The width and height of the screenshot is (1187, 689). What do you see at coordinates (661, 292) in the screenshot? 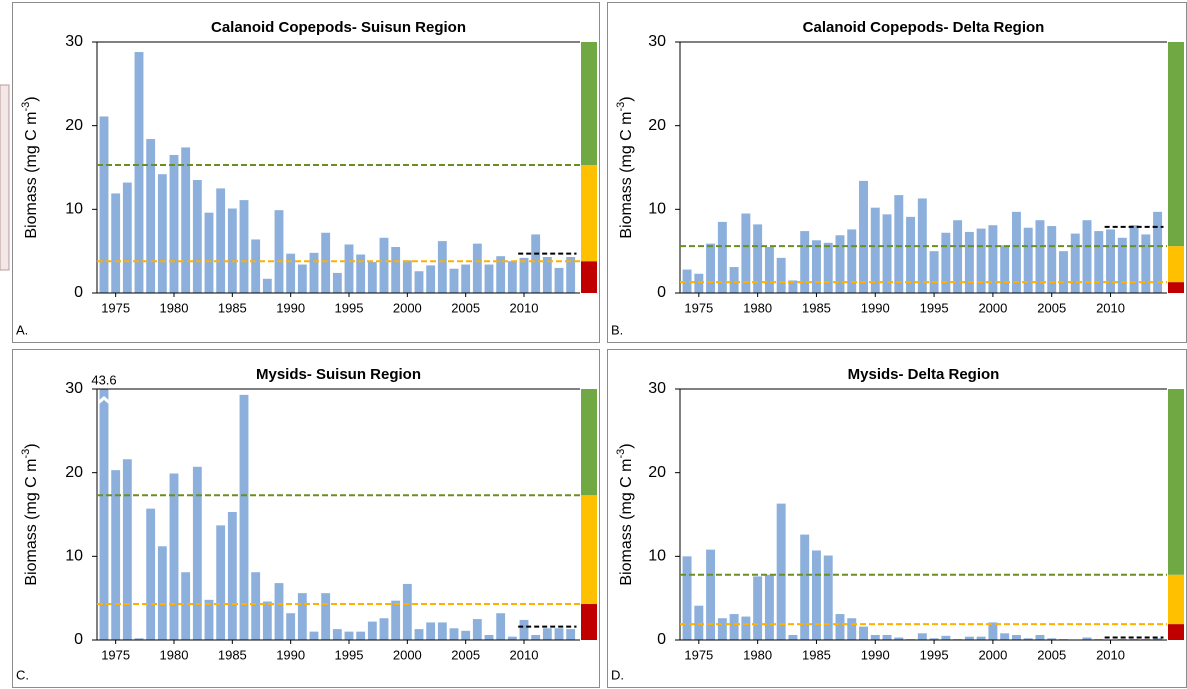
I see `y-tick-label: 0` at bounding box center [661, 292].